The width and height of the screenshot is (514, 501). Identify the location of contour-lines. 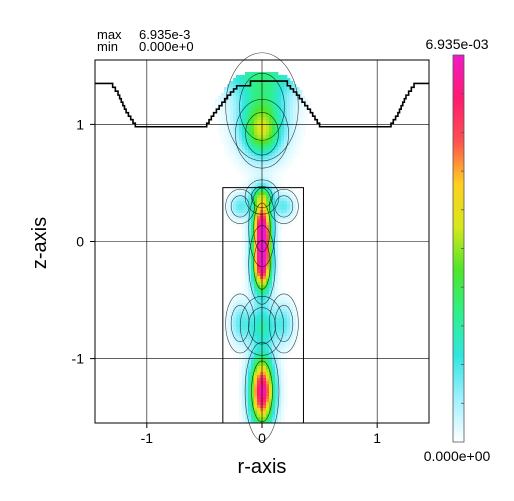
(262, 246).